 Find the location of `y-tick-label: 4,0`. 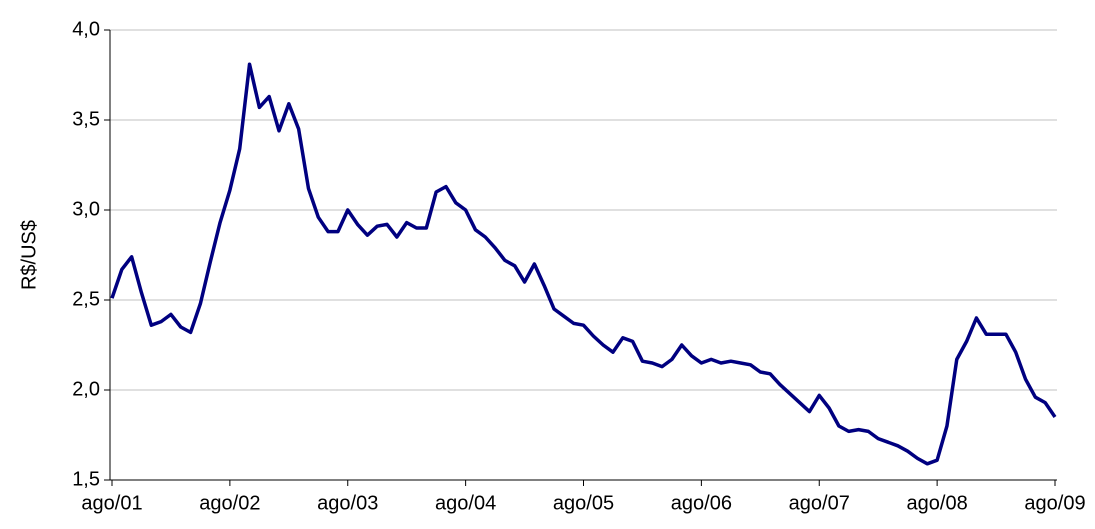

y-tick-label: 4,0 is located at coordinates (86, 29).